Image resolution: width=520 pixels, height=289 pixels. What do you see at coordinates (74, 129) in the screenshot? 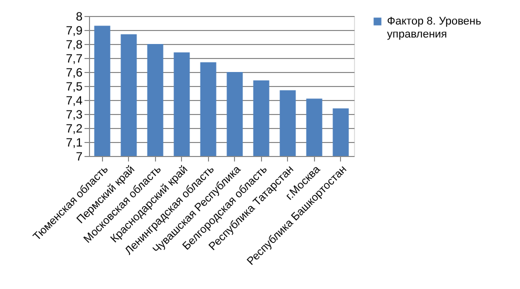
I see `y-tick-label: 7,2` at bounding box center [74, 129].